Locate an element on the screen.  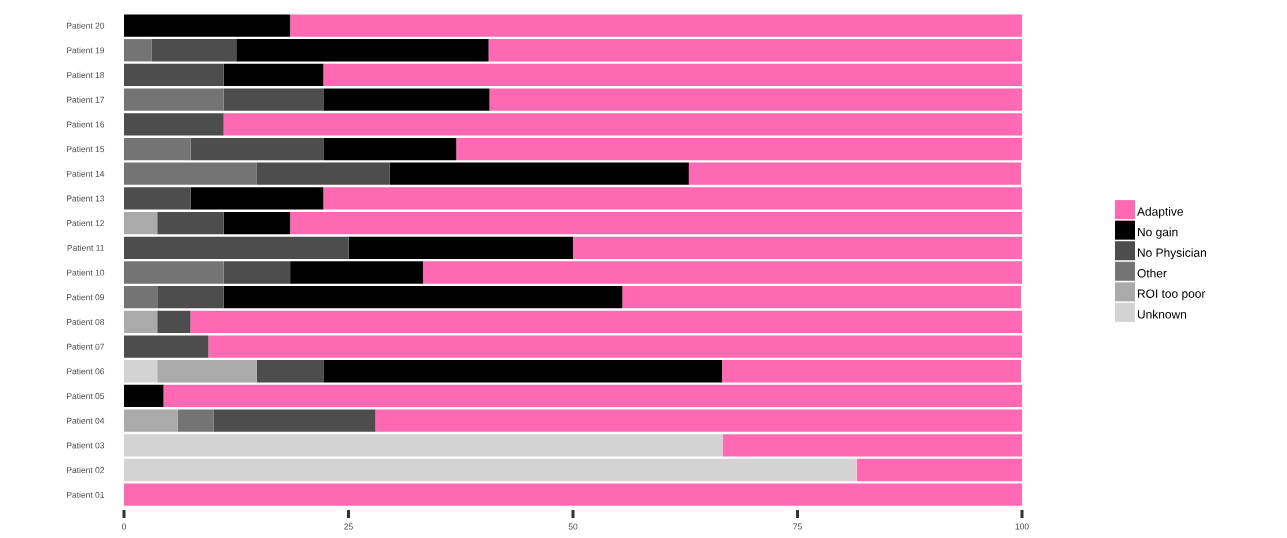
legend-label: Unknown is located at coordinates (1162, 314).